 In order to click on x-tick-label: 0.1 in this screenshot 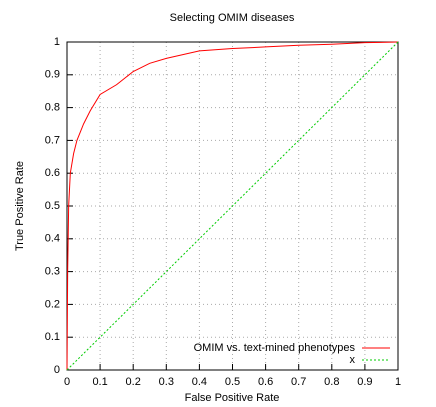, I will do `click(99, 382)`.